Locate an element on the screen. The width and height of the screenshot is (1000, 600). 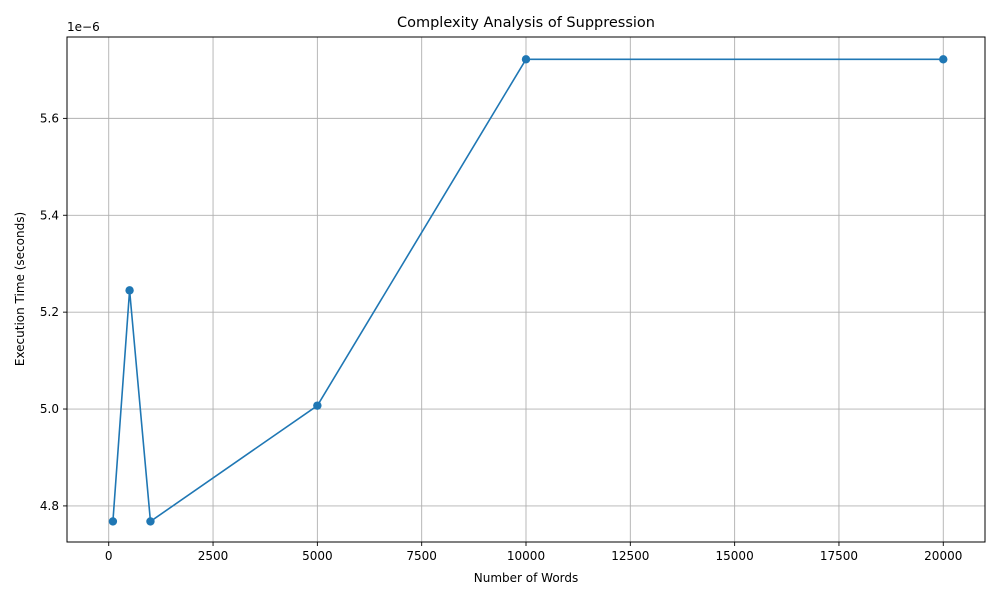
x-tick-label: 15000 is located at coordinates (735, 556).